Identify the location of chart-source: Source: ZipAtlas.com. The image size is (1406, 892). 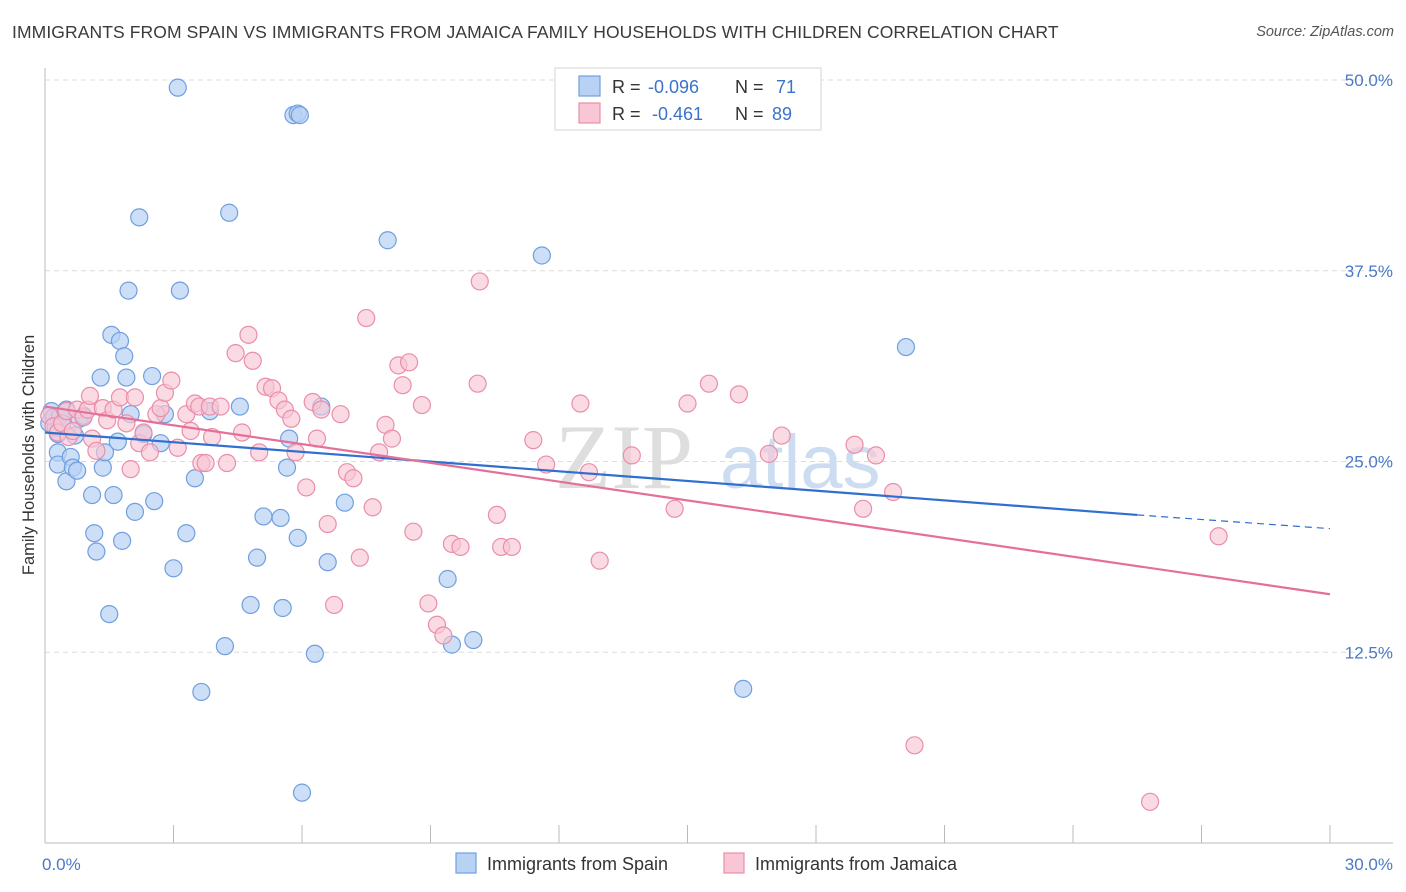
(1325, 32).